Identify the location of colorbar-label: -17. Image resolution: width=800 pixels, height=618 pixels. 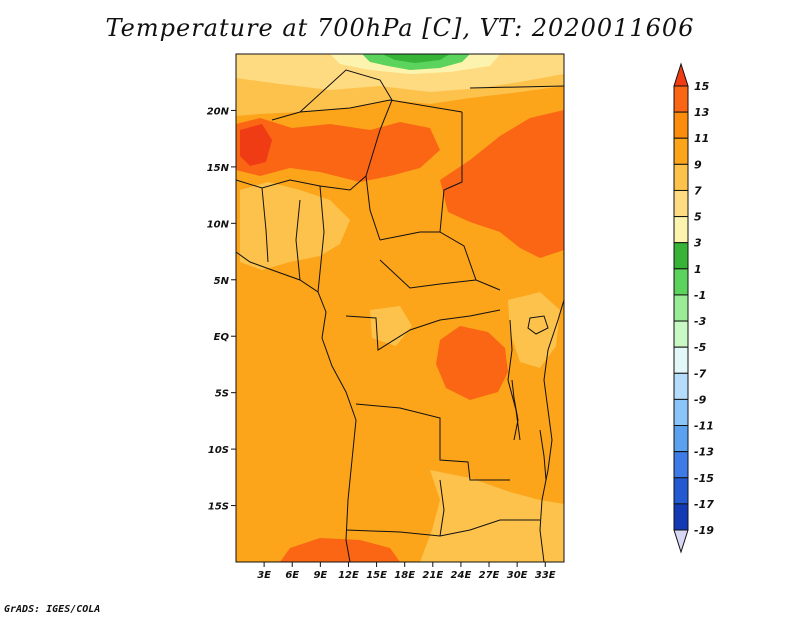
(704, 504).